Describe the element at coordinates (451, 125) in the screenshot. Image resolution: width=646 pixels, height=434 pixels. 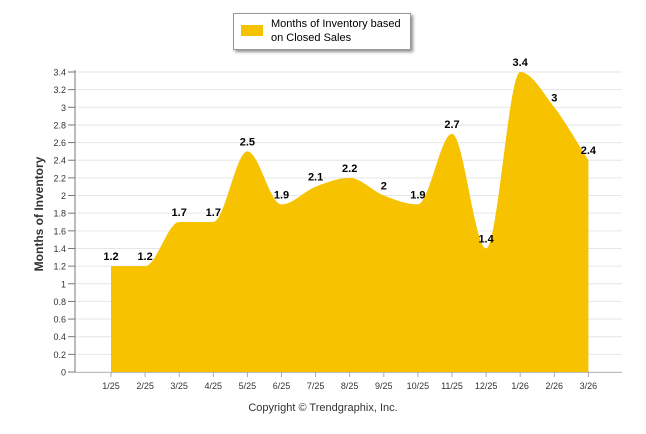
I see `data-label: 2.7` at that location.